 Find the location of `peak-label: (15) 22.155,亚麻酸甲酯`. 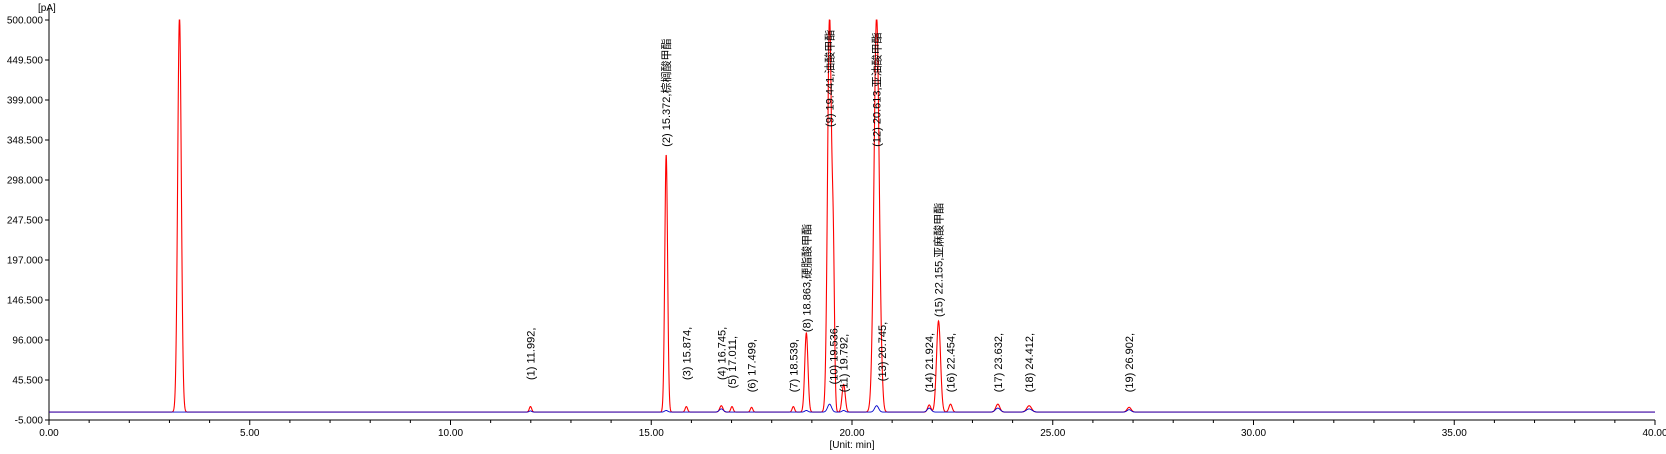

peak-label: (15) 22.155,亚麻酸甲酯 is located at coordinates (939, 260).